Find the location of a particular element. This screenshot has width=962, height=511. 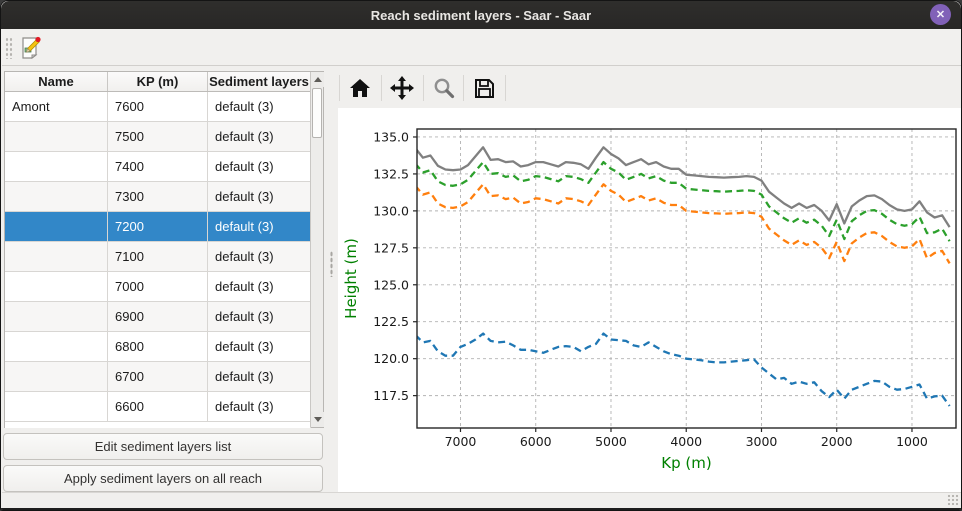

x-tick-label: 7000 is located at coordinates (461, 441).